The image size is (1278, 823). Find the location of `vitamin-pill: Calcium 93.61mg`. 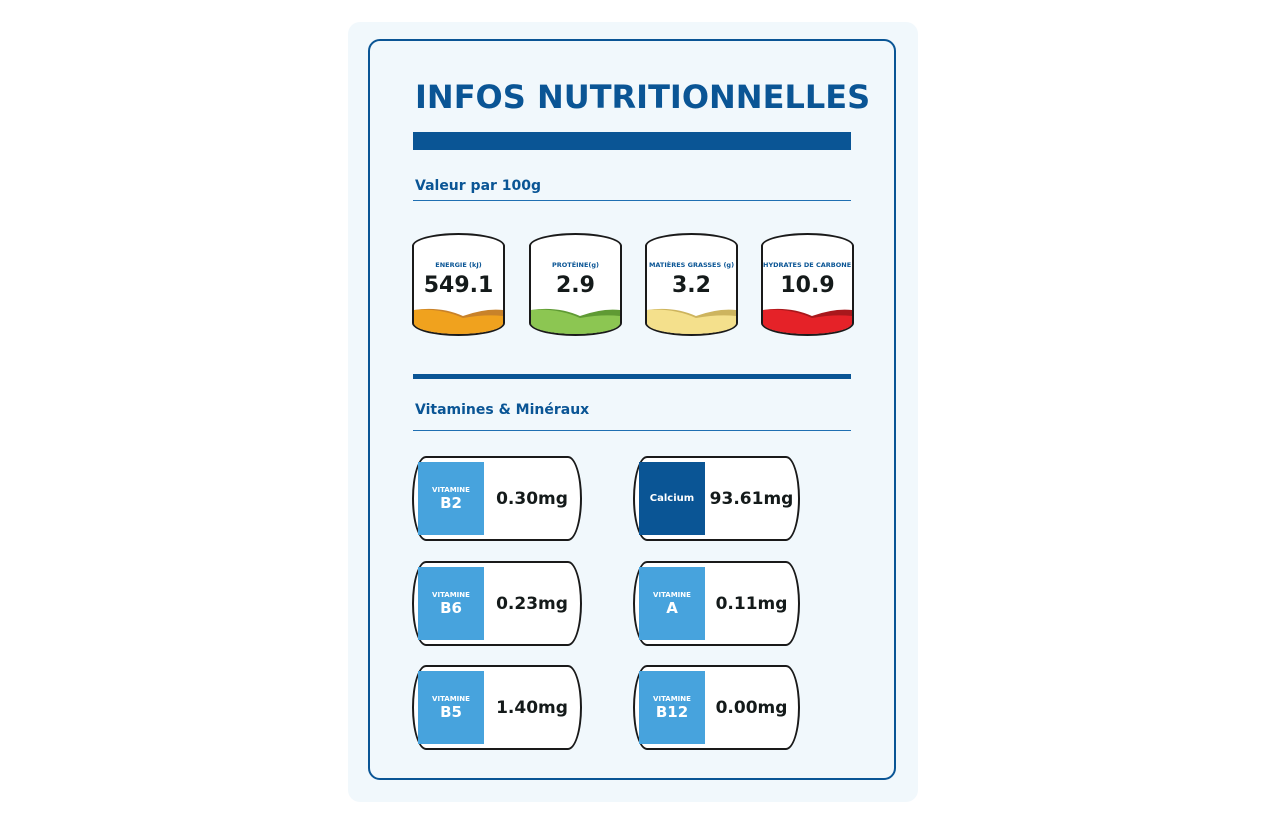

vitamin-pill: Calcium 93.61mg is located at coordinates (716, 498).